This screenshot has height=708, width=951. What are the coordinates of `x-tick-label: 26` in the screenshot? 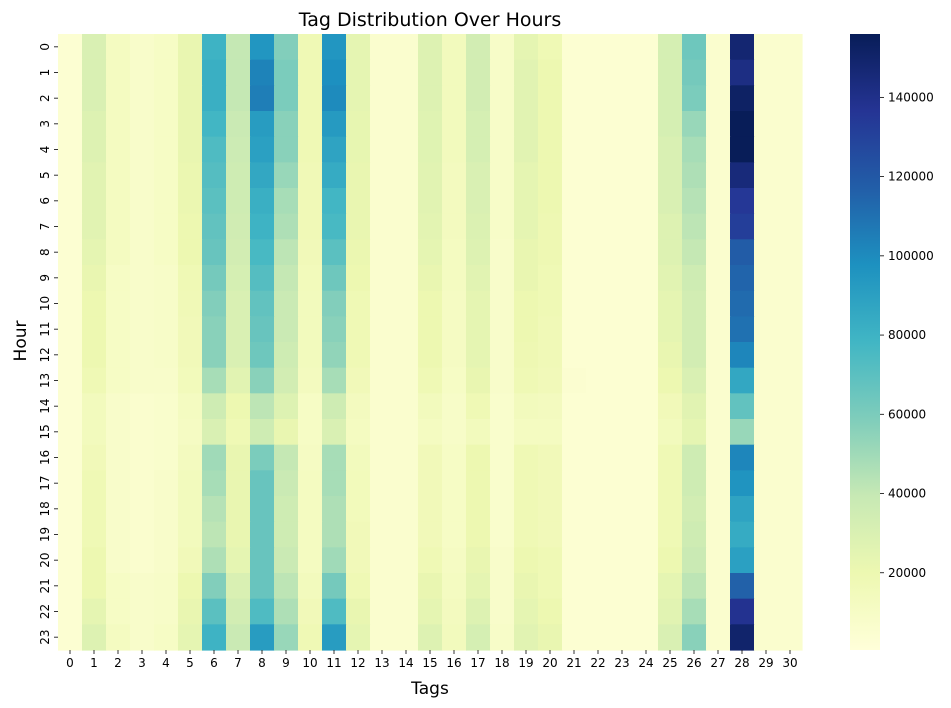 It's located at (693, 663).